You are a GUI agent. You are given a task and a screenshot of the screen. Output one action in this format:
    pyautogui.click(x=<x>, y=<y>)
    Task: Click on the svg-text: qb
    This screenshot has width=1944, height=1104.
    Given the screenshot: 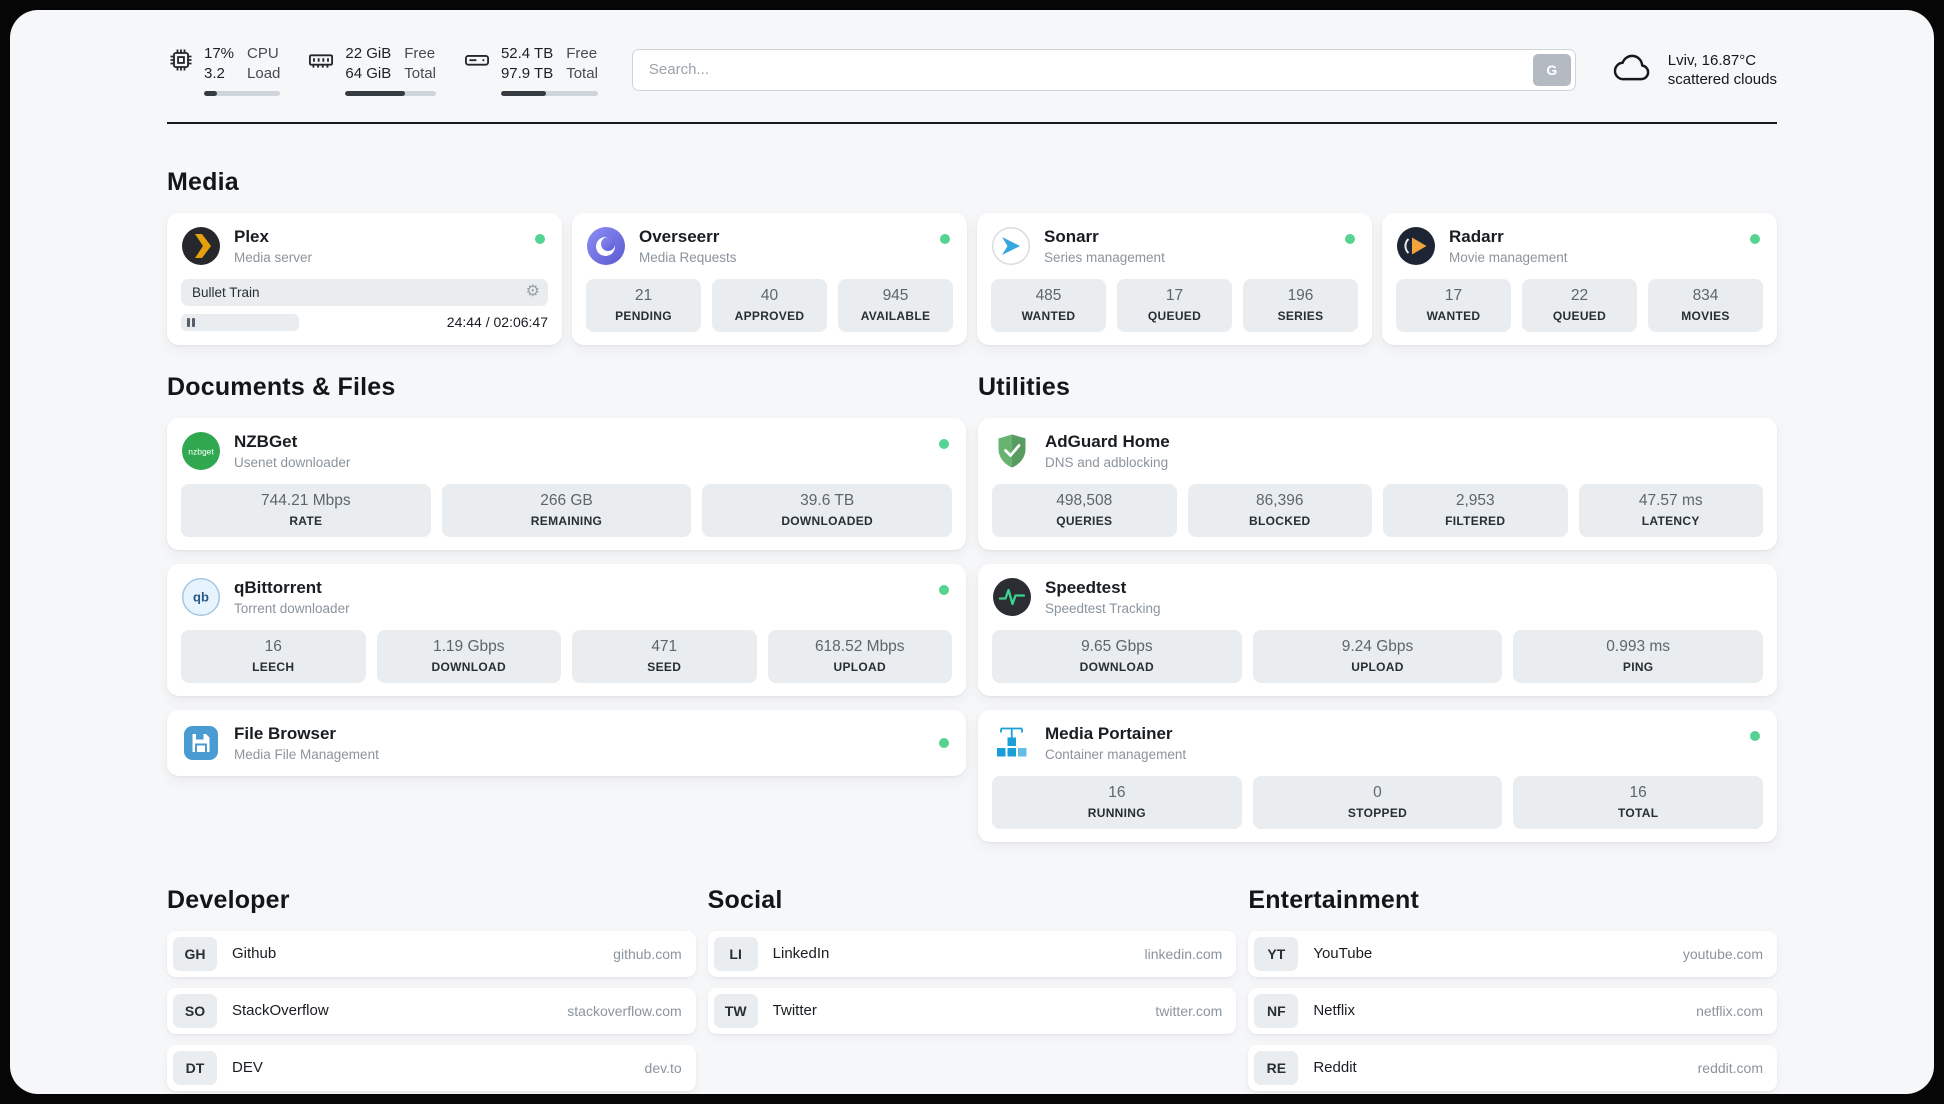 What is the action you would take?
    pyautogui.click(x=201, y=596)
    